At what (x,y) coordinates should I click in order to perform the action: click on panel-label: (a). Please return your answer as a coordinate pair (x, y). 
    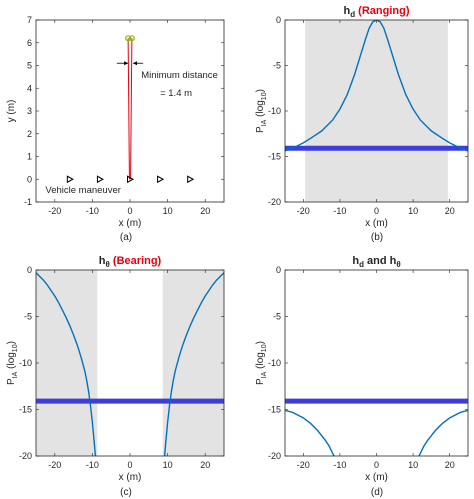
    Looking at the image, I should click on (126, 237).